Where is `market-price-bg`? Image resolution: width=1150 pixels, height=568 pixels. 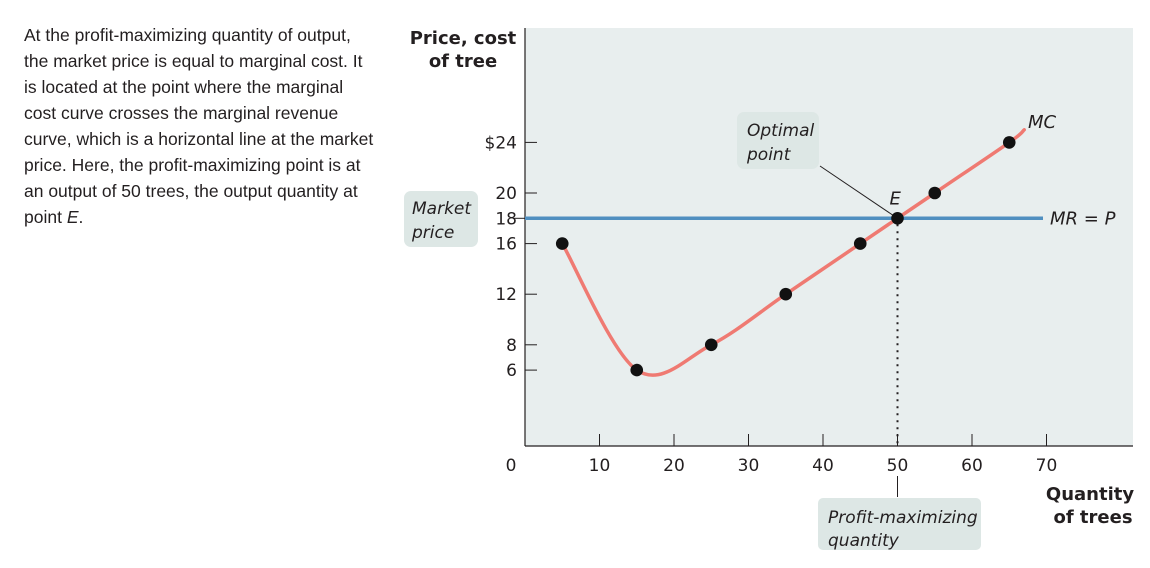 market-price-bg is located at coordinates (441, 219).